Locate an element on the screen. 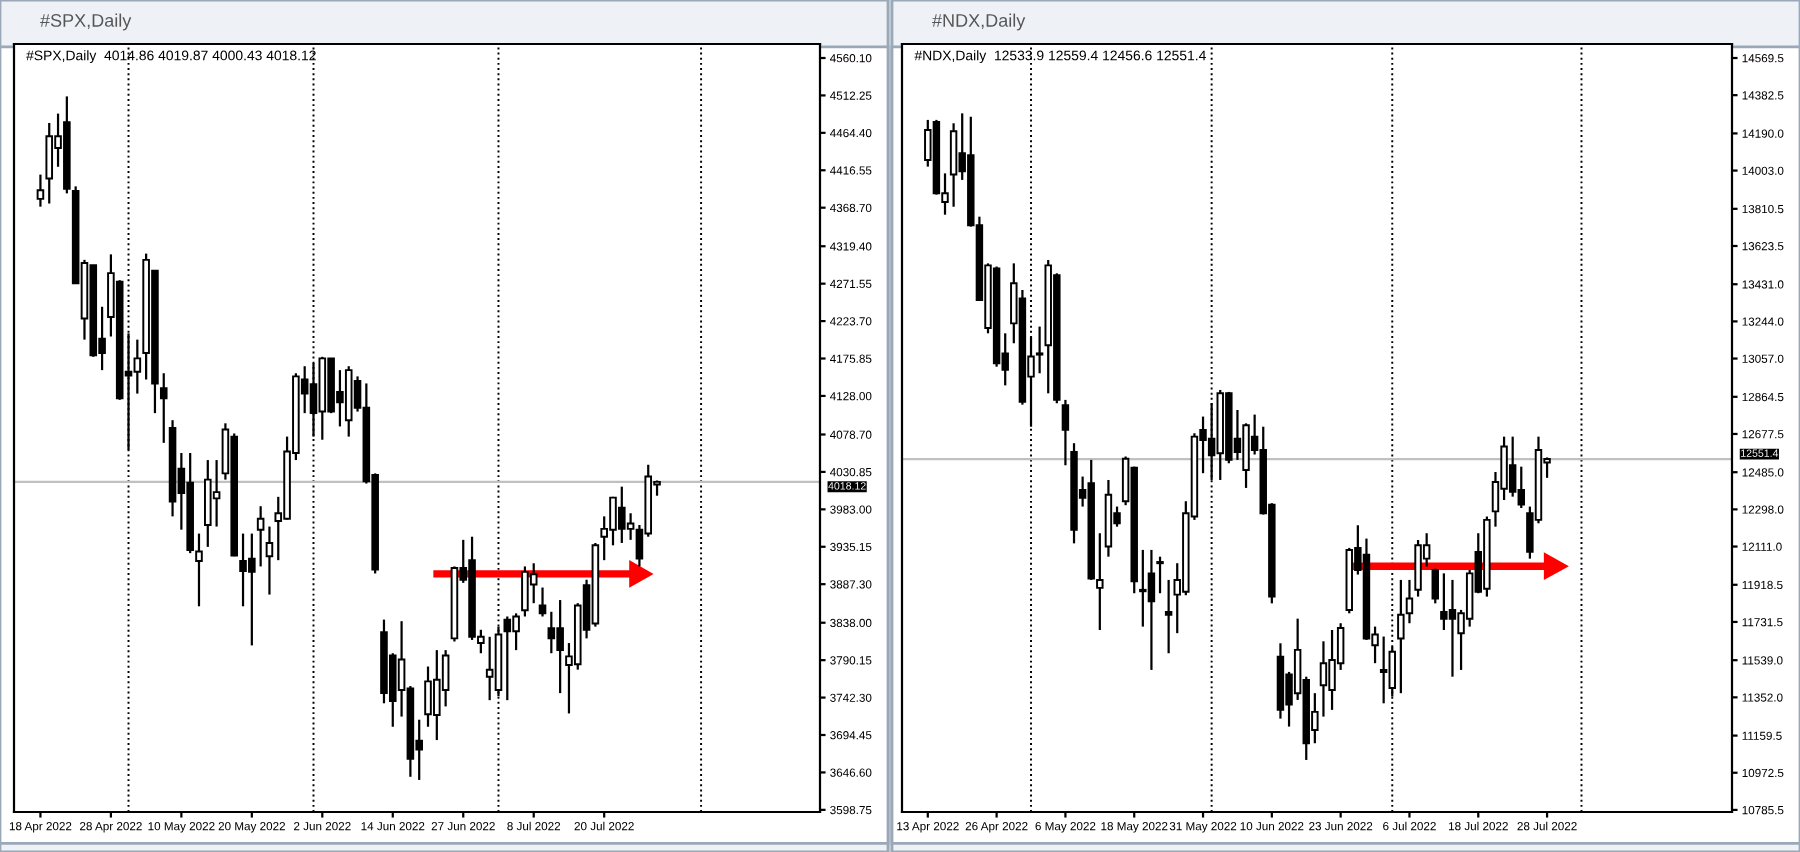  chart-title: #NDX,Daily is located at coordinates (979, 22).